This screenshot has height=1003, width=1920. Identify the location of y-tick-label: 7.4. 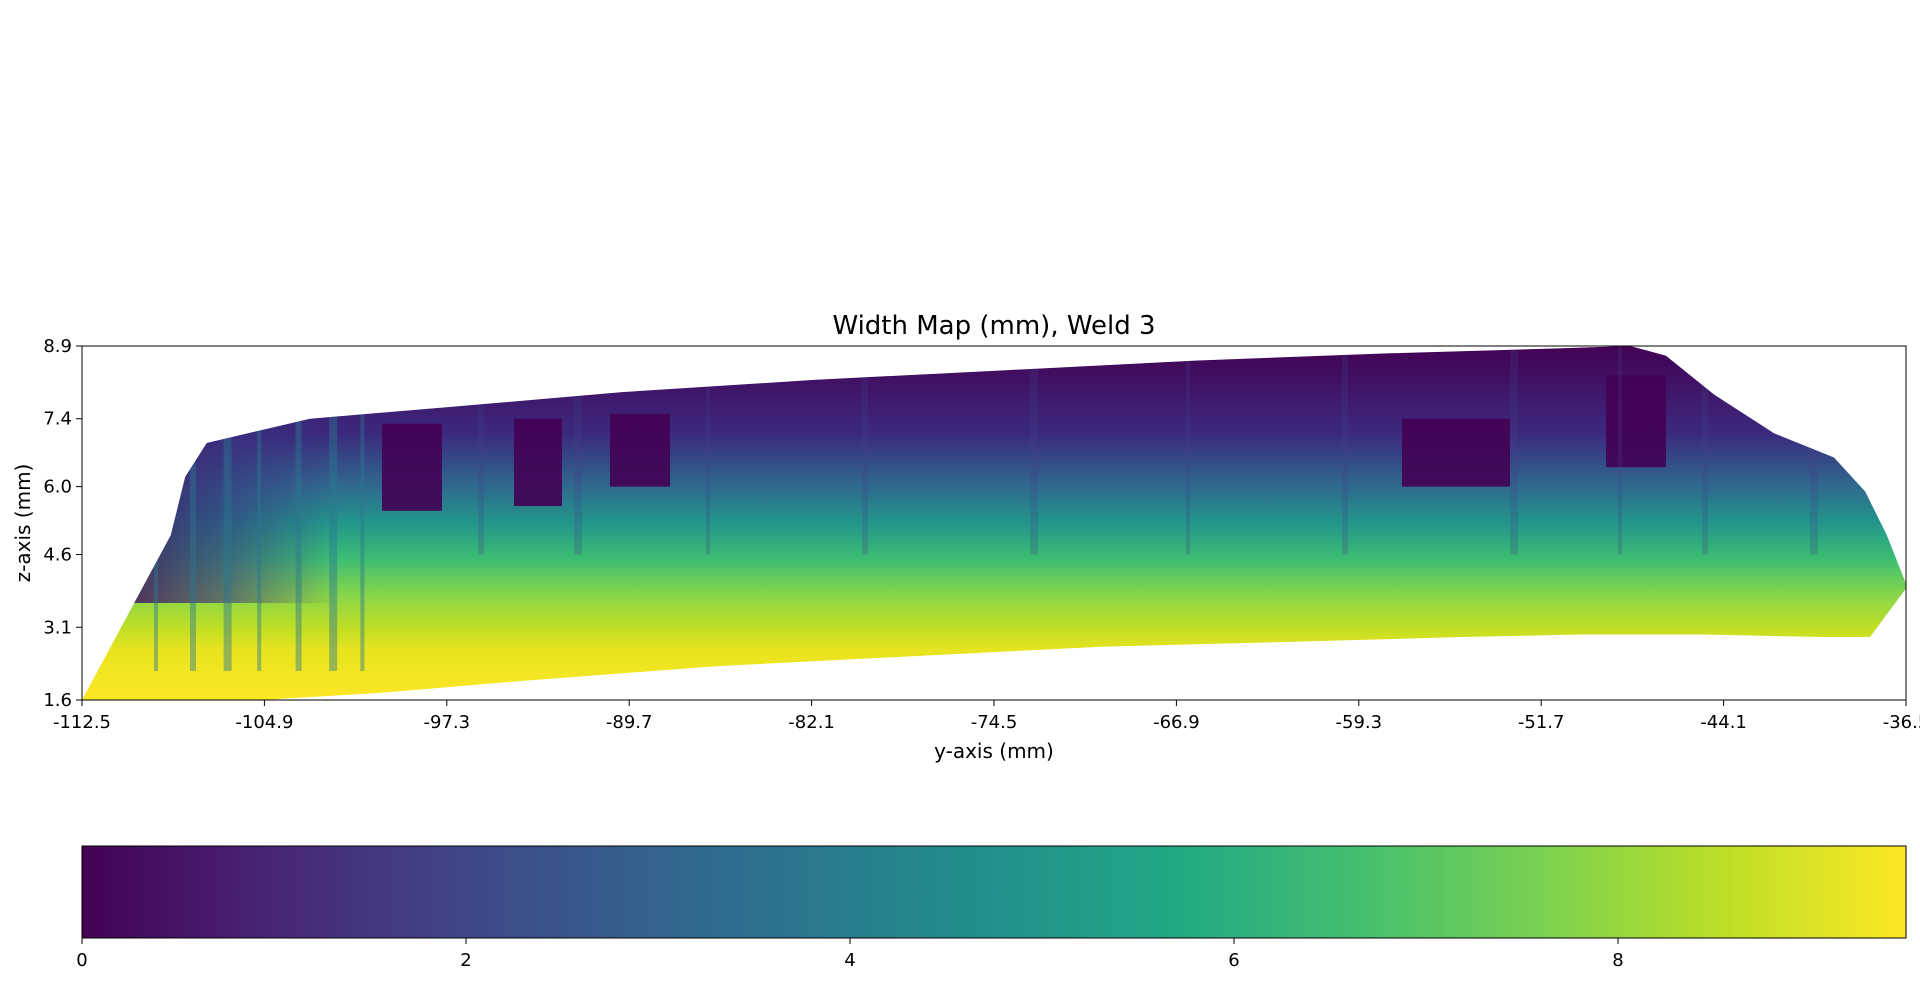
(57, 419).